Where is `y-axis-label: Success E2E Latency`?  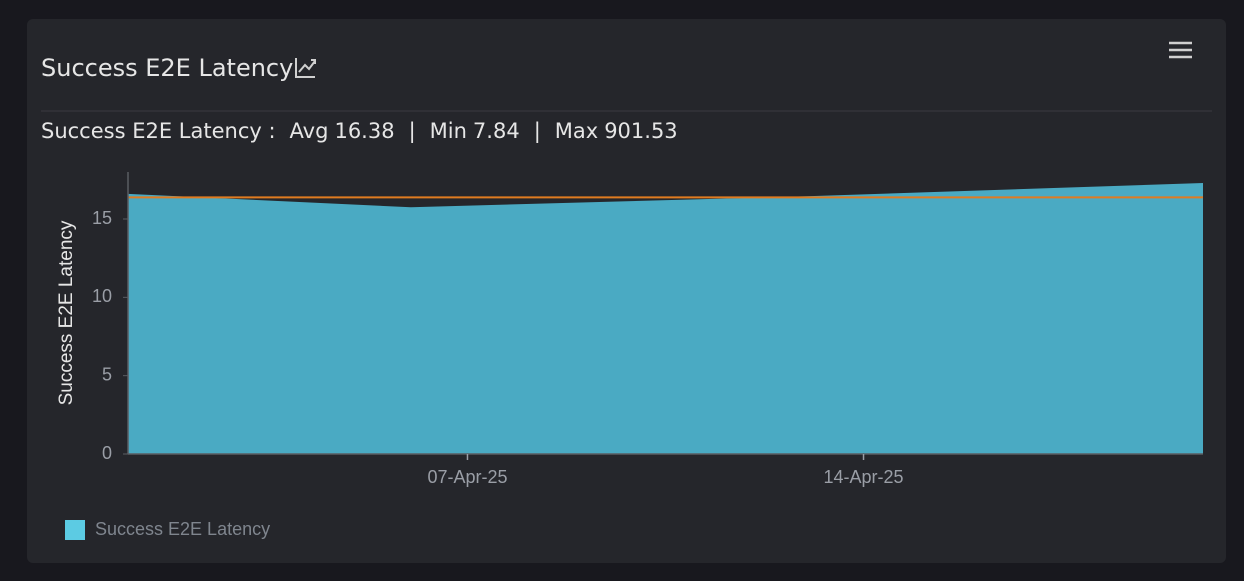
y-axis-label: Success E2E Latency is located at coordinates (66, 312).